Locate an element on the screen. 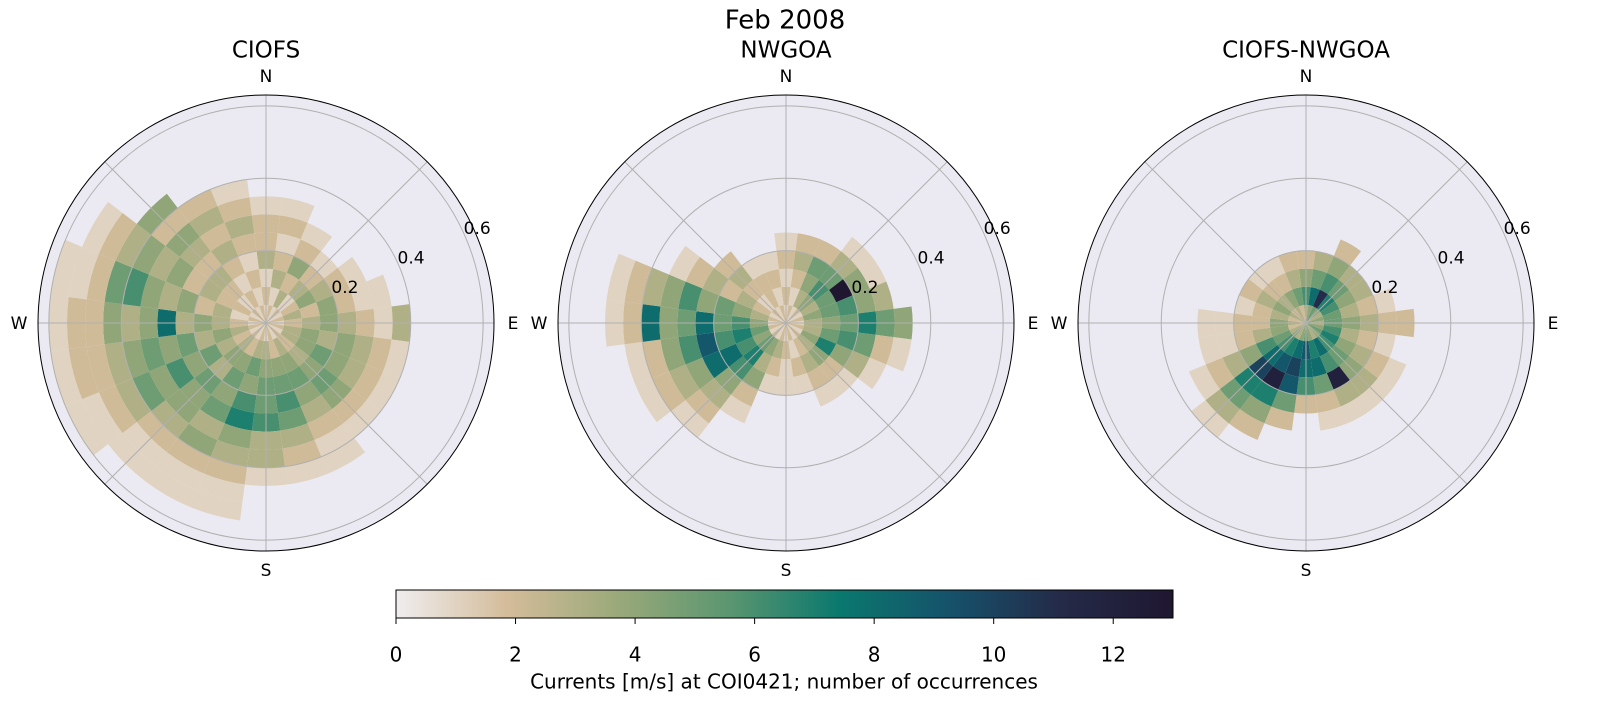 The image size is (1611, 724). direction-label: W is located at coordinates (19, 324).